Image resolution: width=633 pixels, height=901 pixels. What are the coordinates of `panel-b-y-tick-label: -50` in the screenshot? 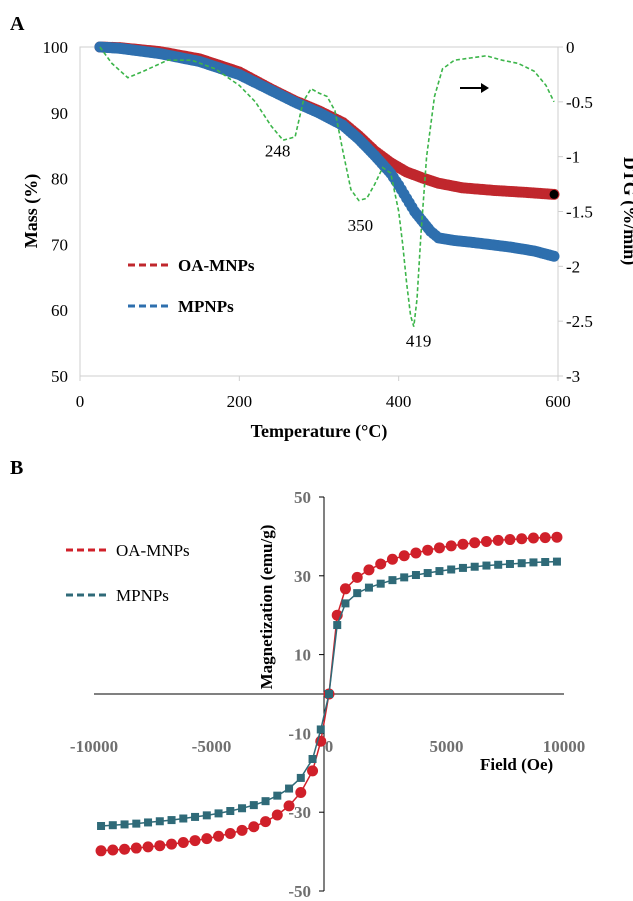 It's located at (299, 891).